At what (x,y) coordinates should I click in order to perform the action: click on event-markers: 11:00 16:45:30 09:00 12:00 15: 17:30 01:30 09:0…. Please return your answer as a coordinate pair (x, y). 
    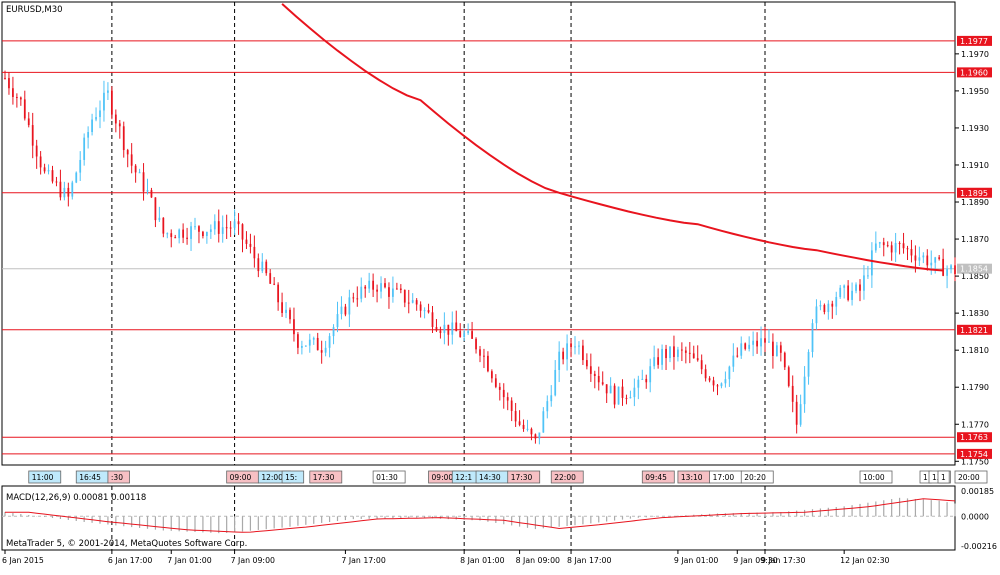
    Looking at the image, I should click on (508, 477).